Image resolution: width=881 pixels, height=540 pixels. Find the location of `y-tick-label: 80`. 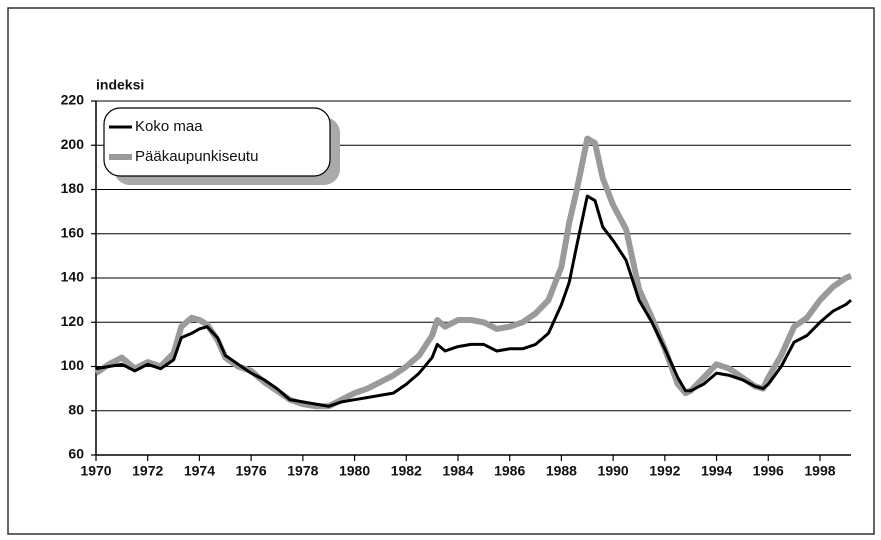

y-tick-label: 80 is located at coordinates (76, 409).